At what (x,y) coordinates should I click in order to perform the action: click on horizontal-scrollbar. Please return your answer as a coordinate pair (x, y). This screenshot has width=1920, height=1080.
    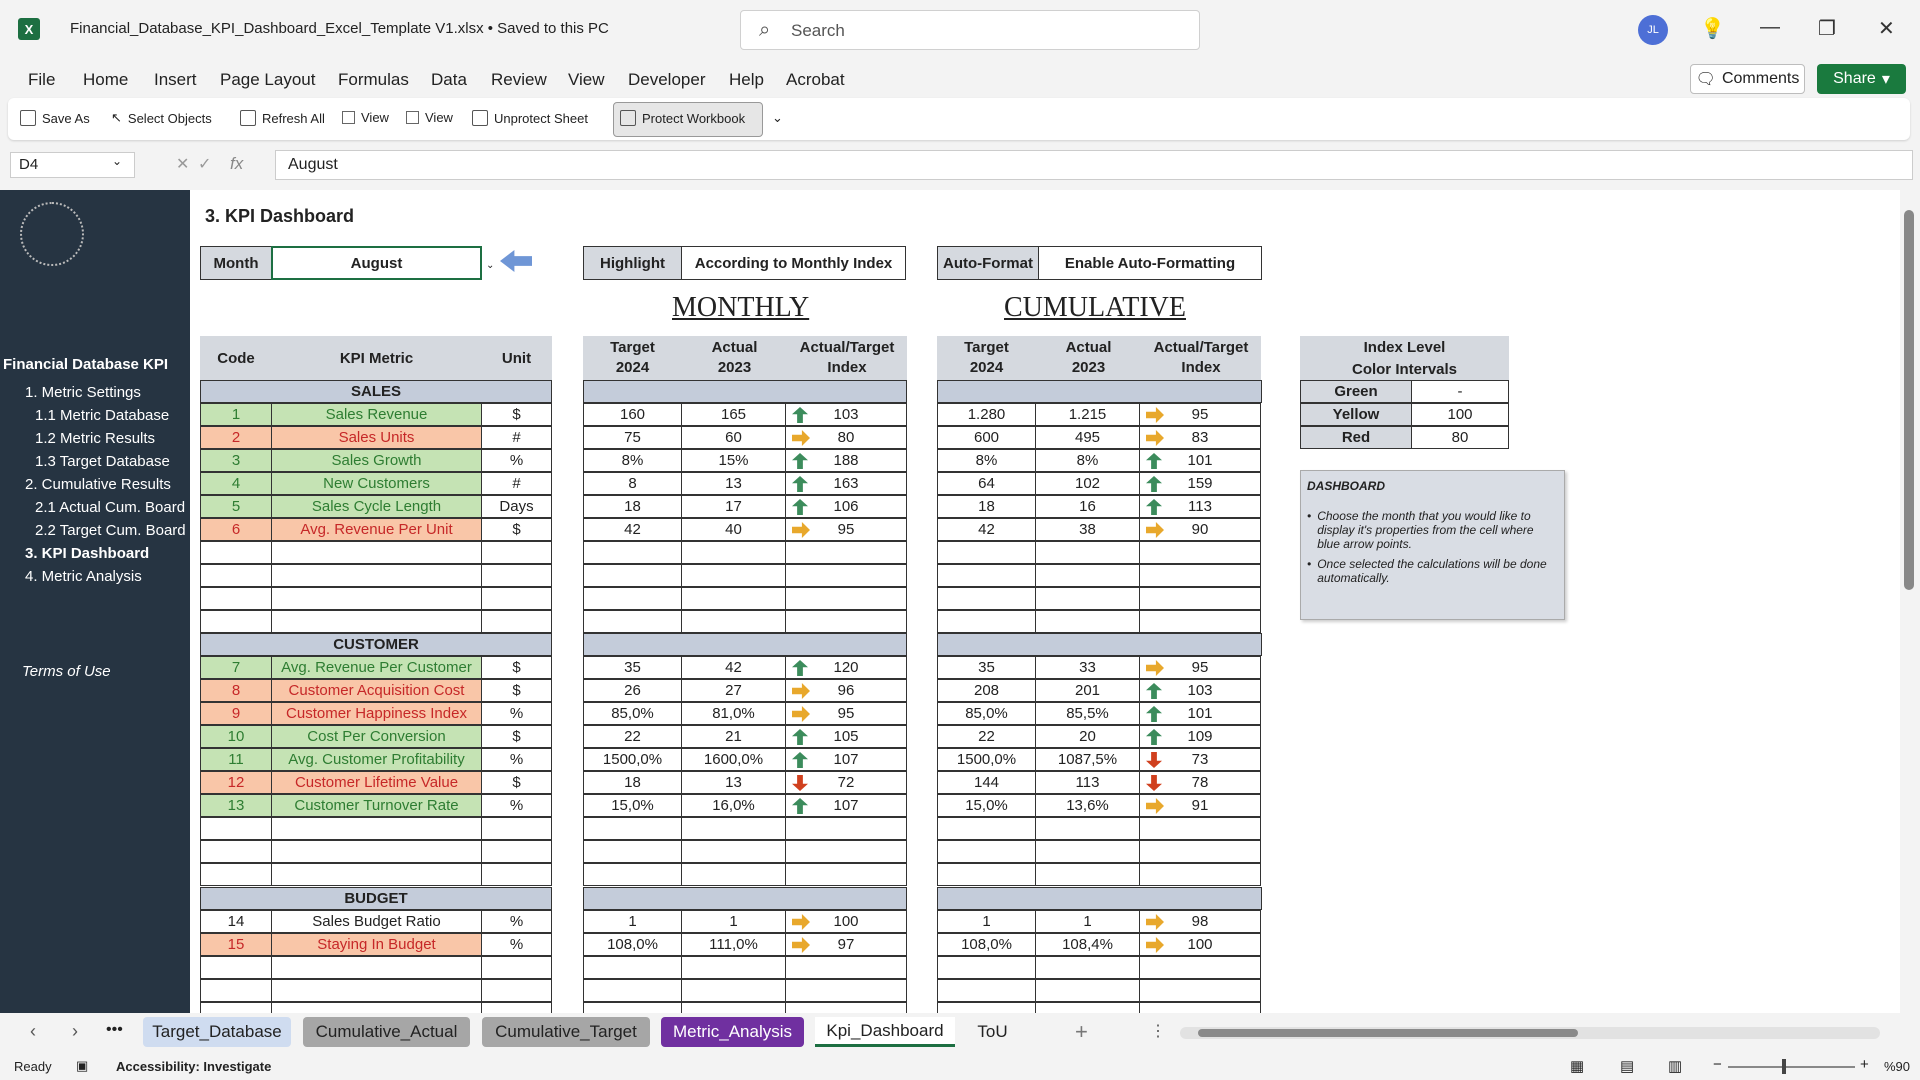
    Looking at the image, I should click on (1530, 1033).